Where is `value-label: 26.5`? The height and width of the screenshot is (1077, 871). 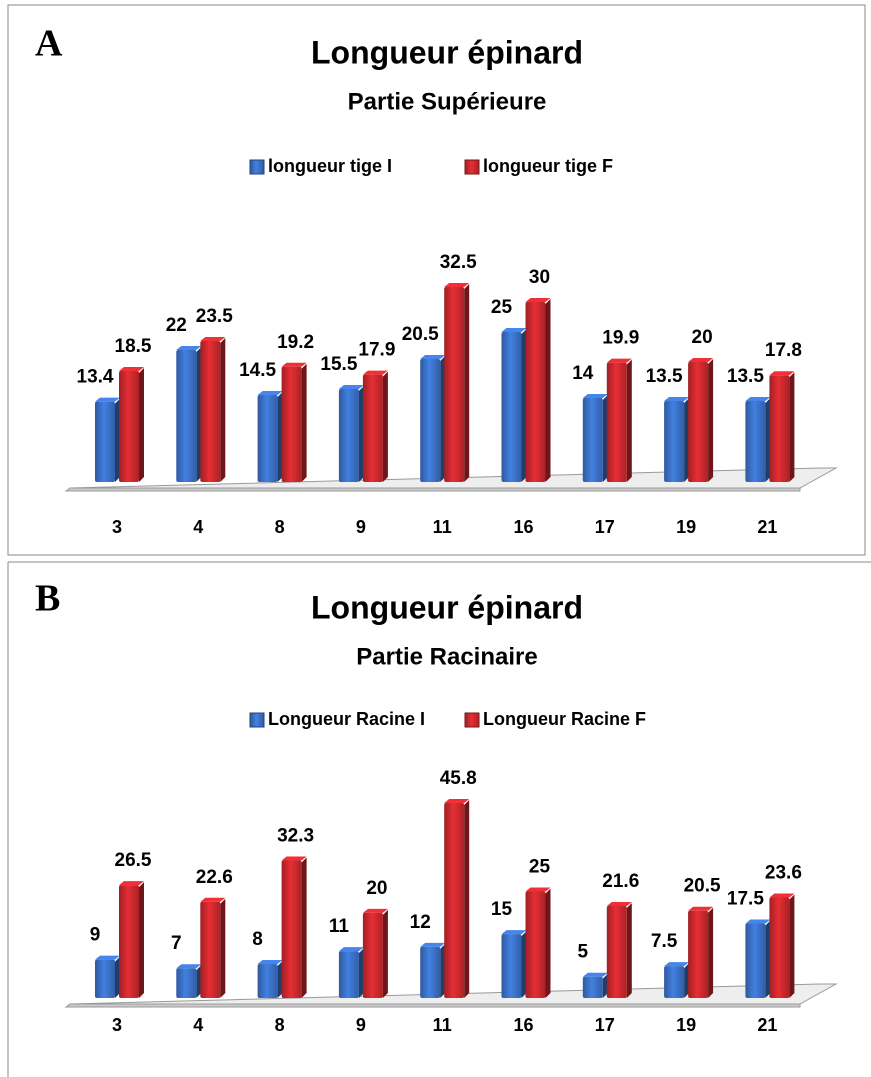
value-label: 26.5 is located at coordinates (133, 860).